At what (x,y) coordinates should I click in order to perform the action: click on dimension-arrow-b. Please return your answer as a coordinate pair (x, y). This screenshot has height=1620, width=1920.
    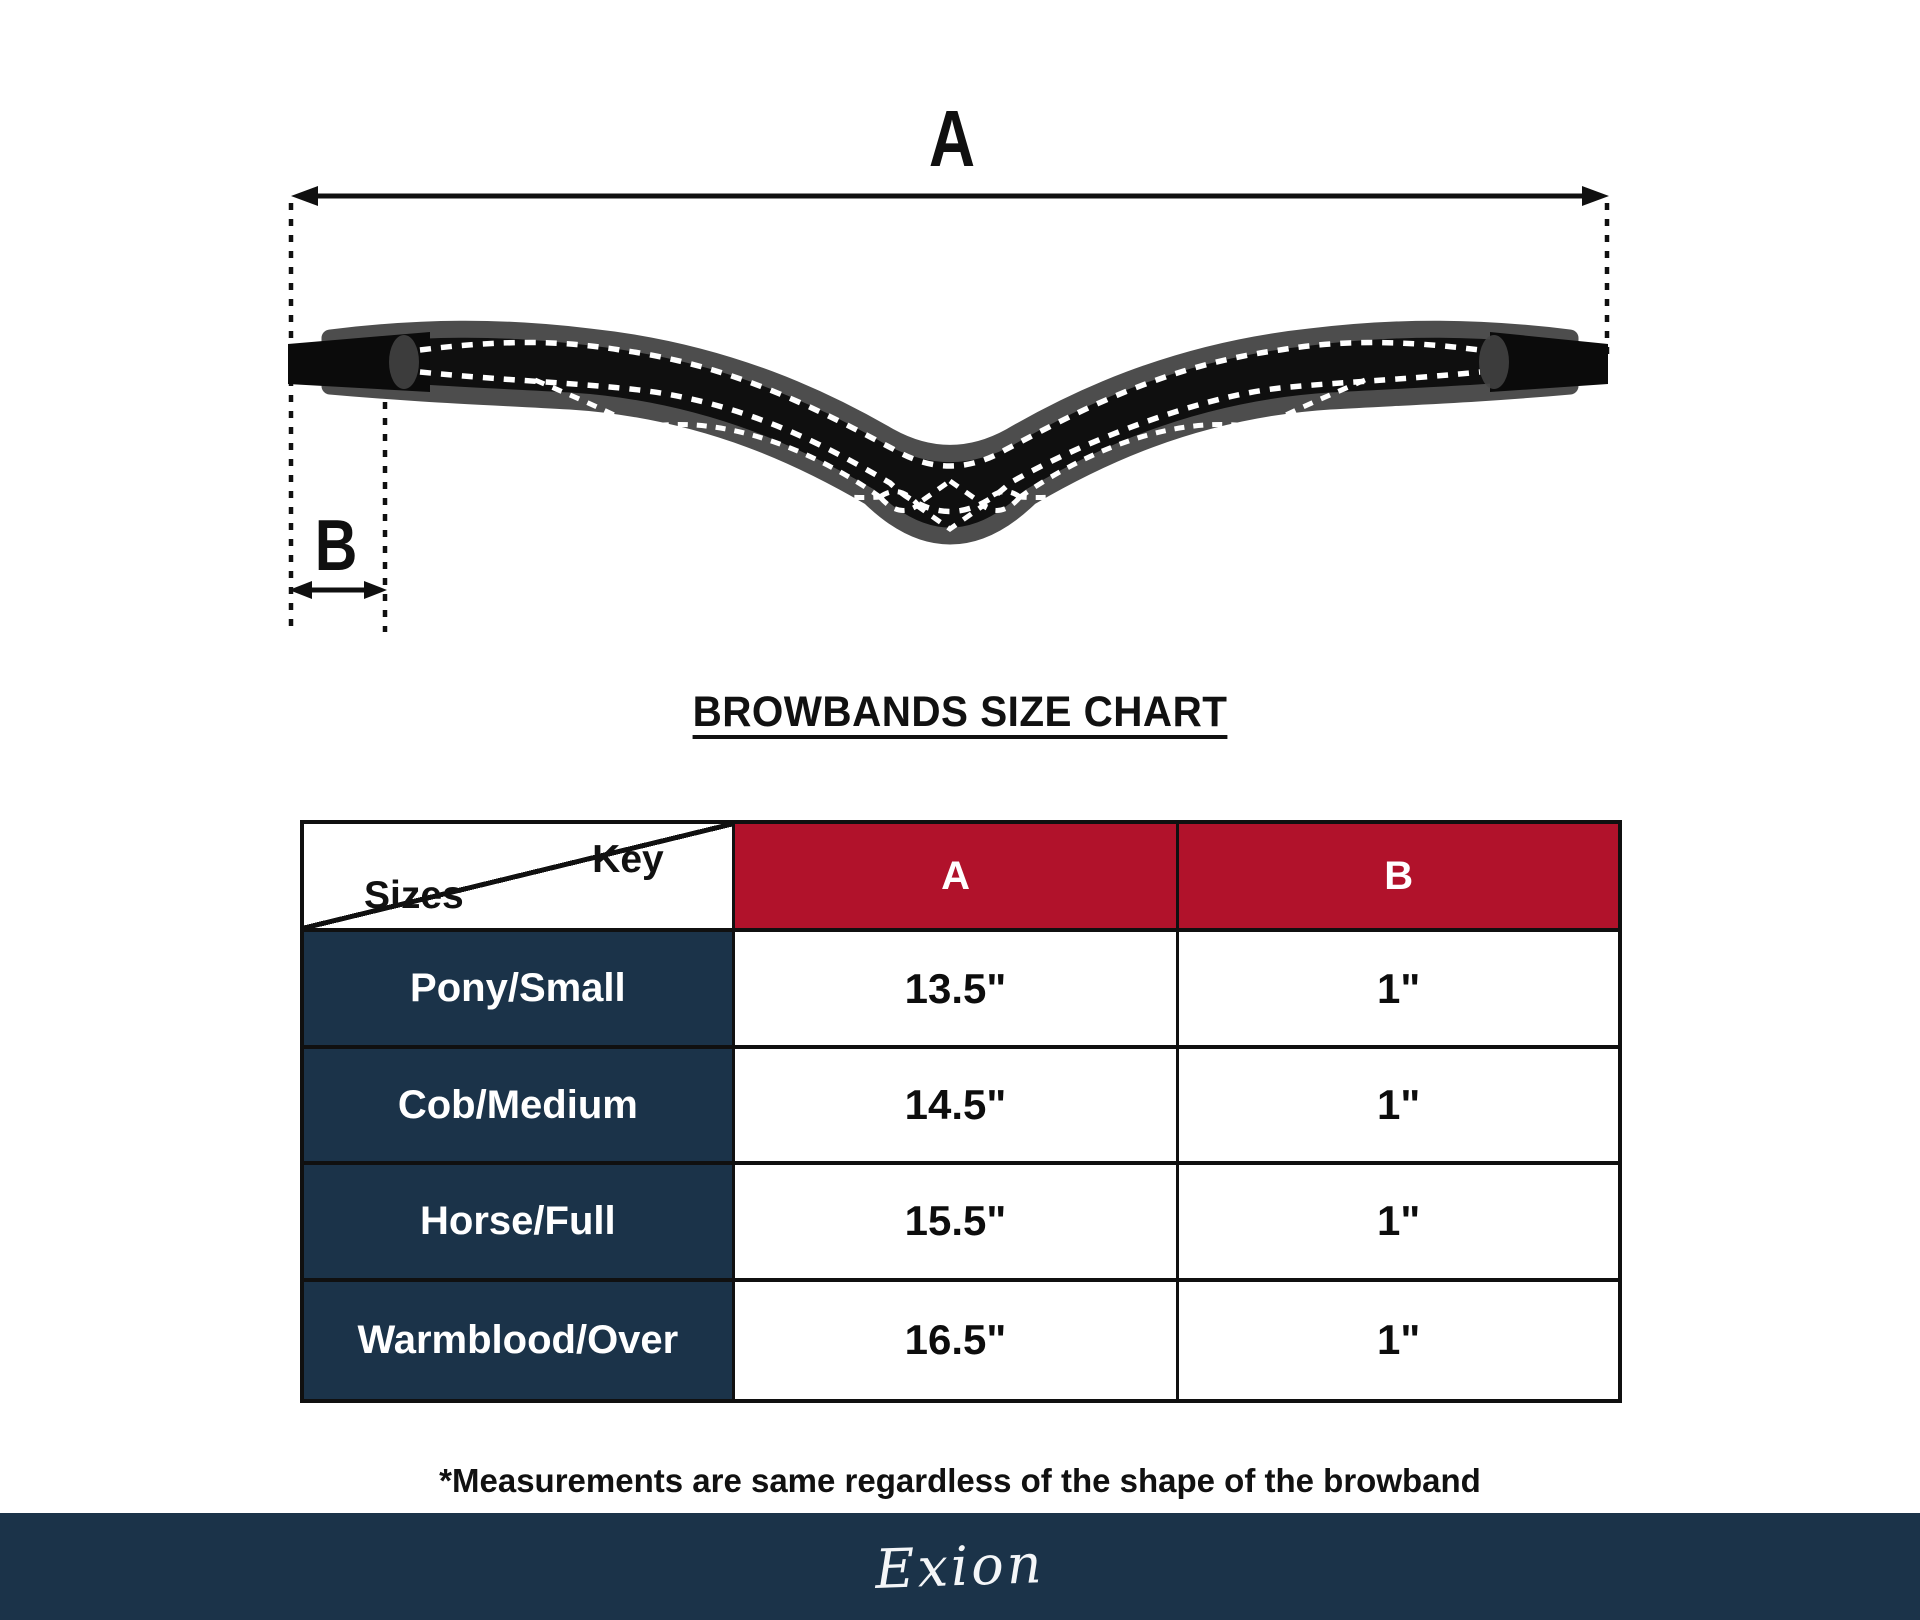
    Looking at the image, I should click on (338, 590).